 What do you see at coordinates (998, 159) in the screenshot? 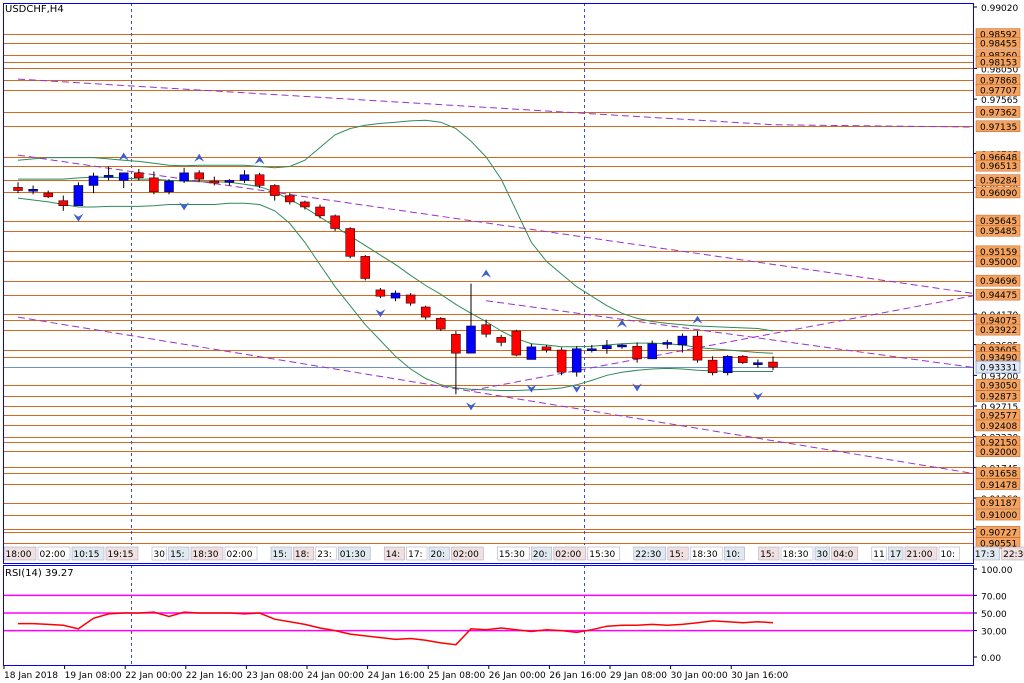
I see `level-label-8: 0.96648` at bounding box center [998, 159].